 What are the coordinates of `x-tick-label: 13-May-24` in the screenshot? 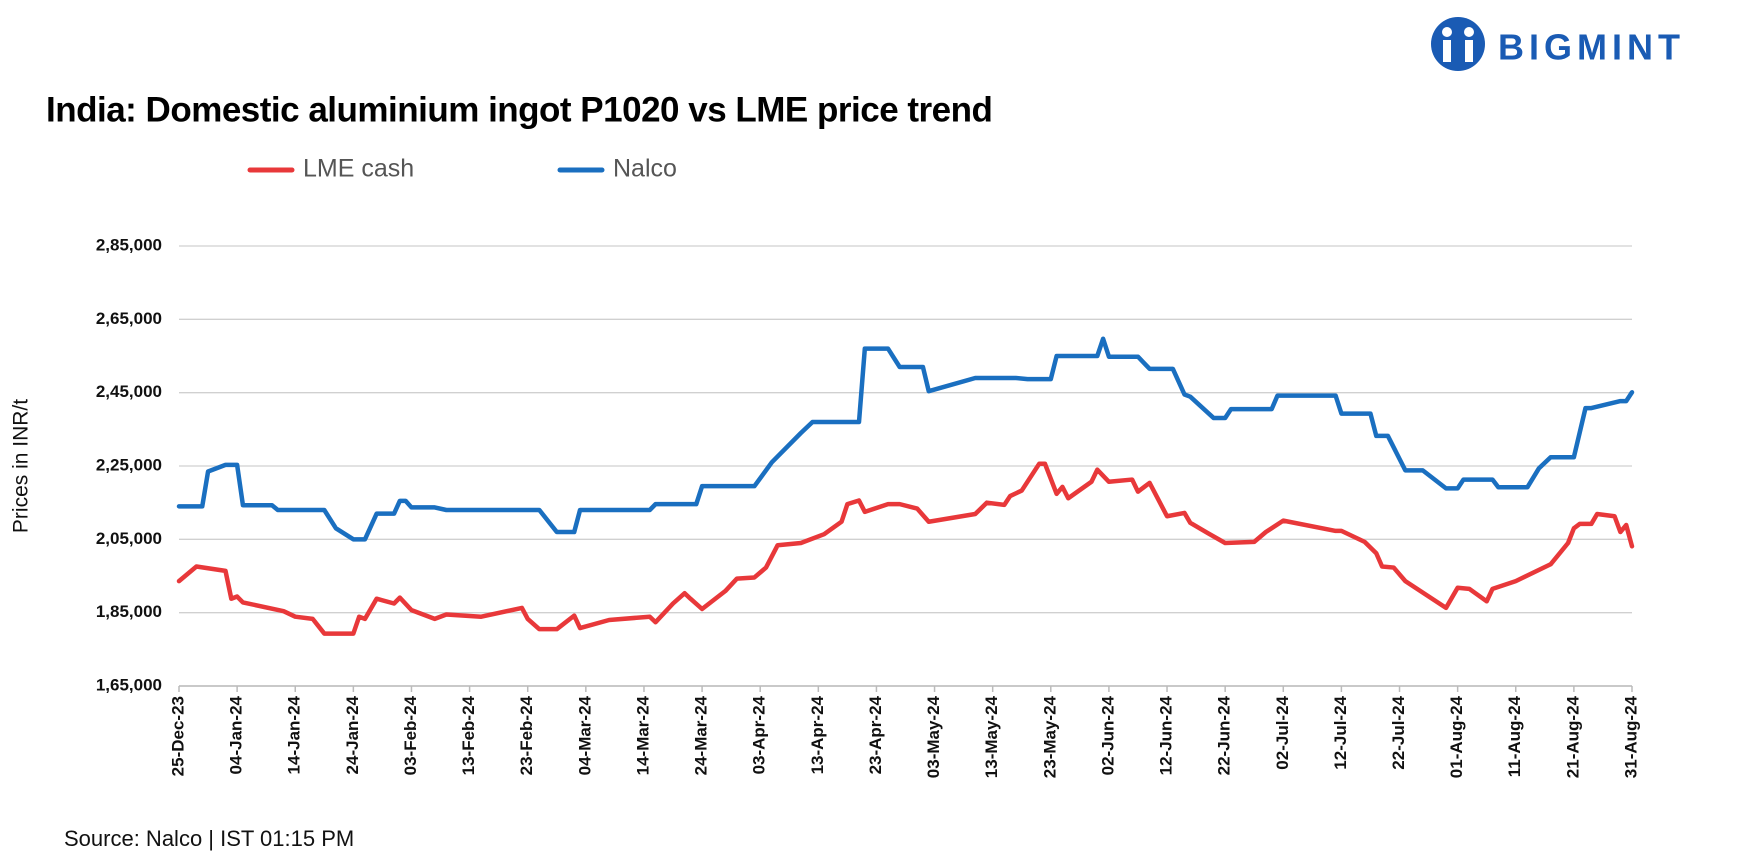 It's located at (991, 736).